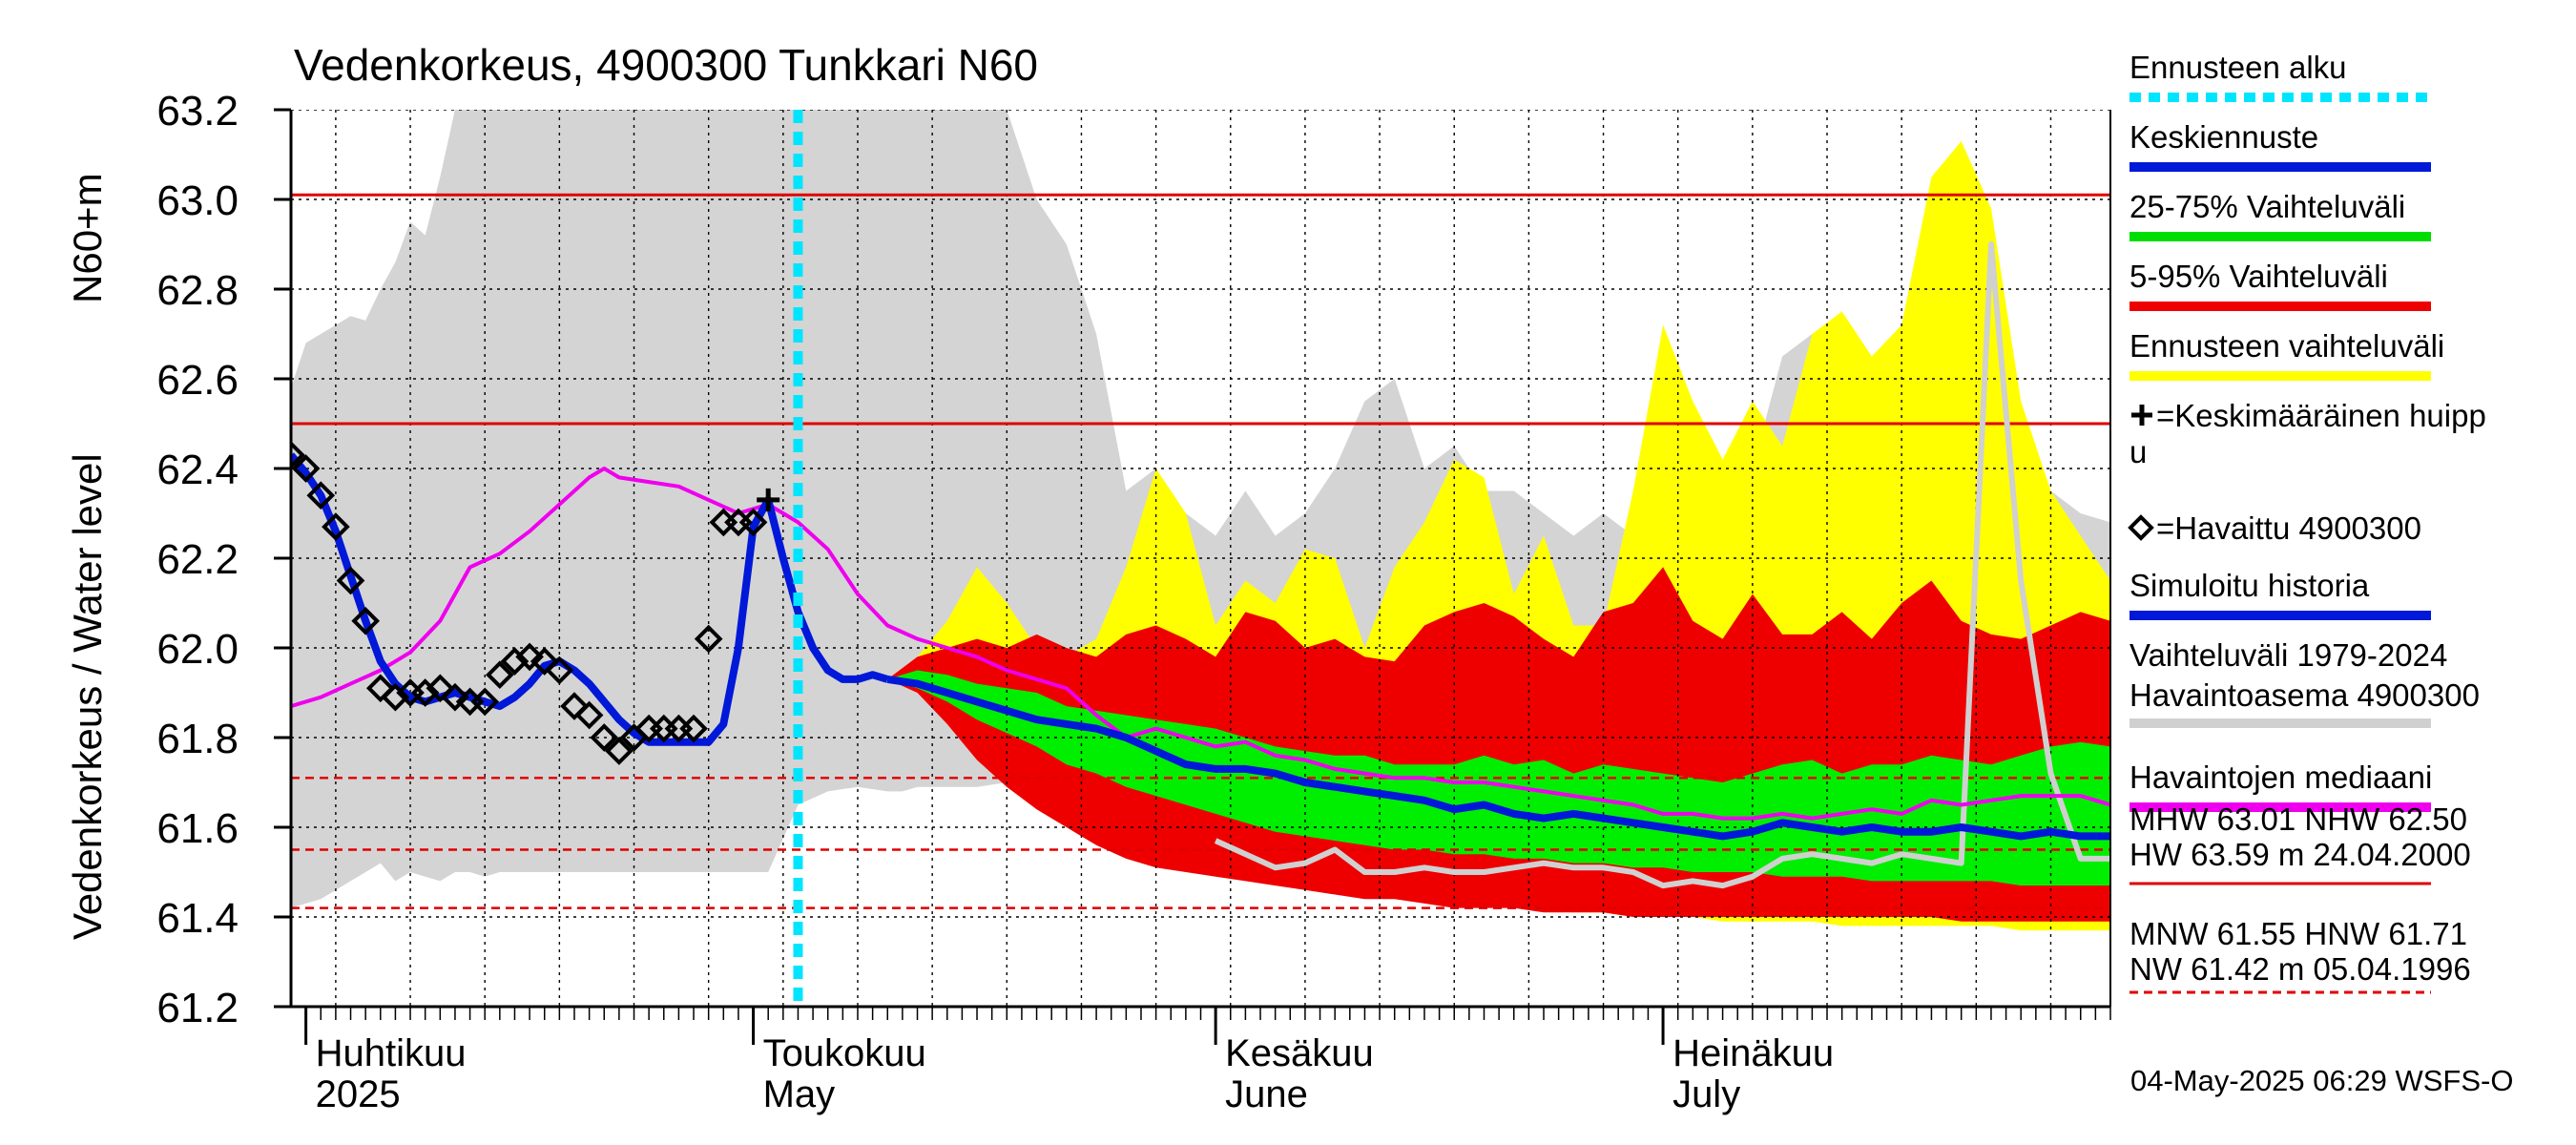 The height and width of the screenshot is (1145, 2576). What do you see at coordinates (1266, 1094) in the screenshot?
I see `month-label-en: June` at bounding box center [1266, 1094].